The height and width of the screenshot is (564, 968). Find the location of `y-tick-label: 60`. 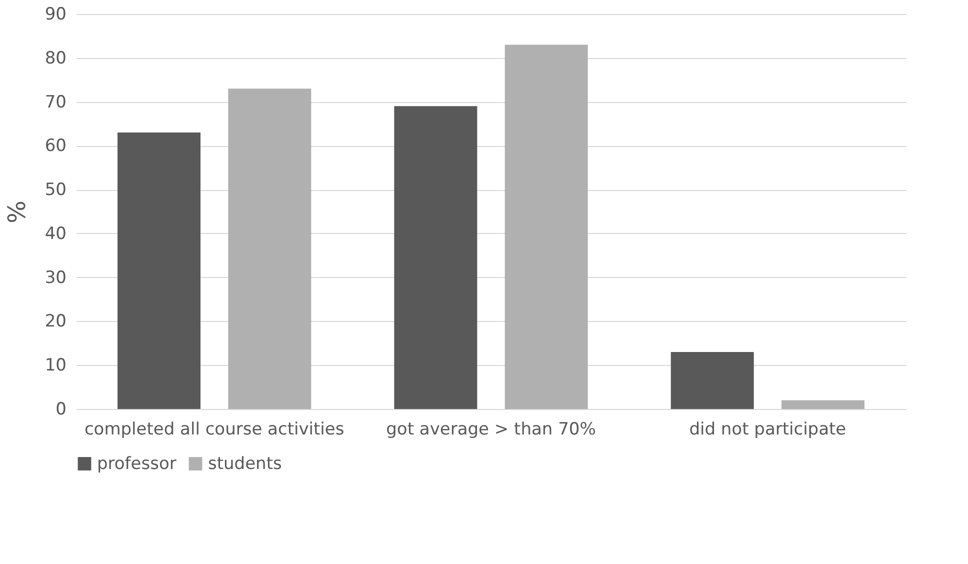

y-tick-label: 60 is located at coordinates (55, 146).